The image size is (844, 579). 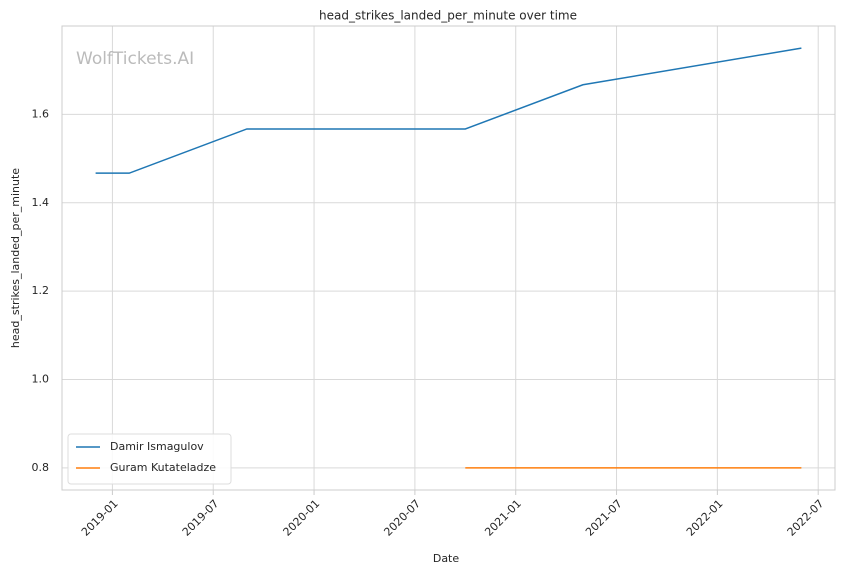 I want to click on x-tick-label: 2021-01, so click(x=503, y=518).